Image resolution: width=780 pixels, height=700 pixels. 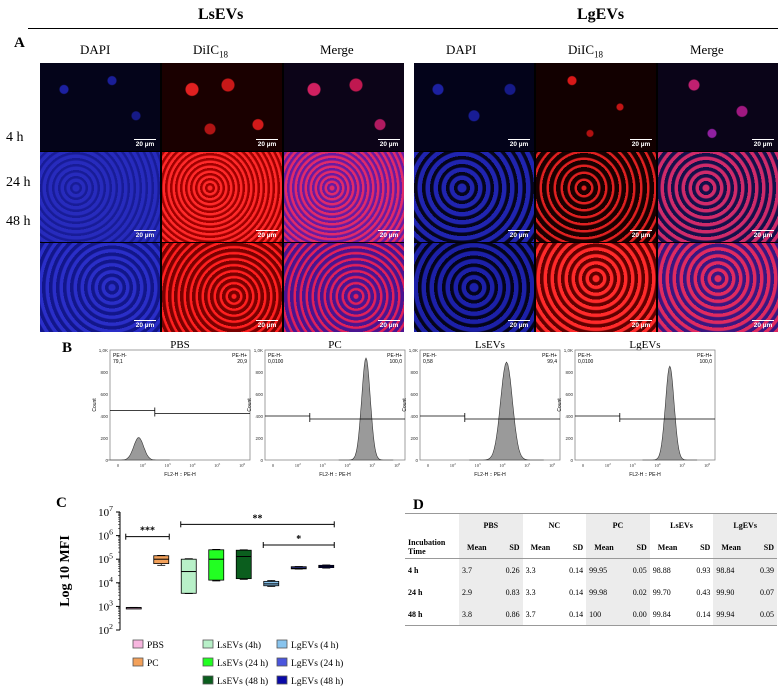 I want to click on flow-pos-value: 100,0, so click(x=705, y=362).